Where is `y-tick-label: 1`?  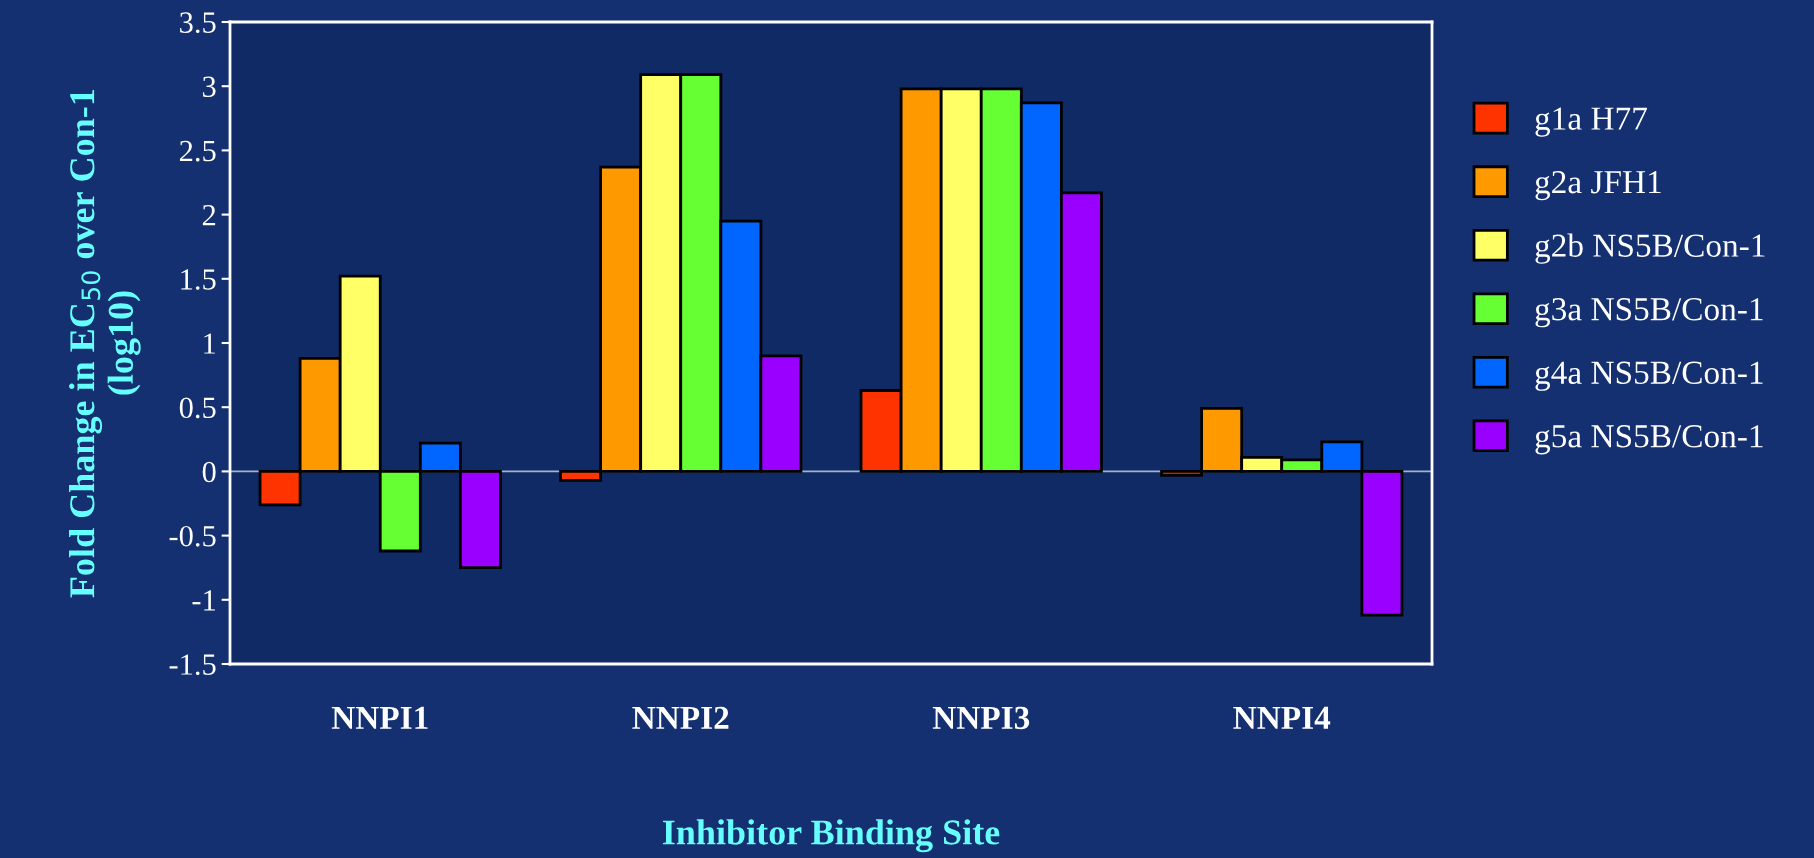
y-tick-label: 1 is located at coordinates (209, 343).